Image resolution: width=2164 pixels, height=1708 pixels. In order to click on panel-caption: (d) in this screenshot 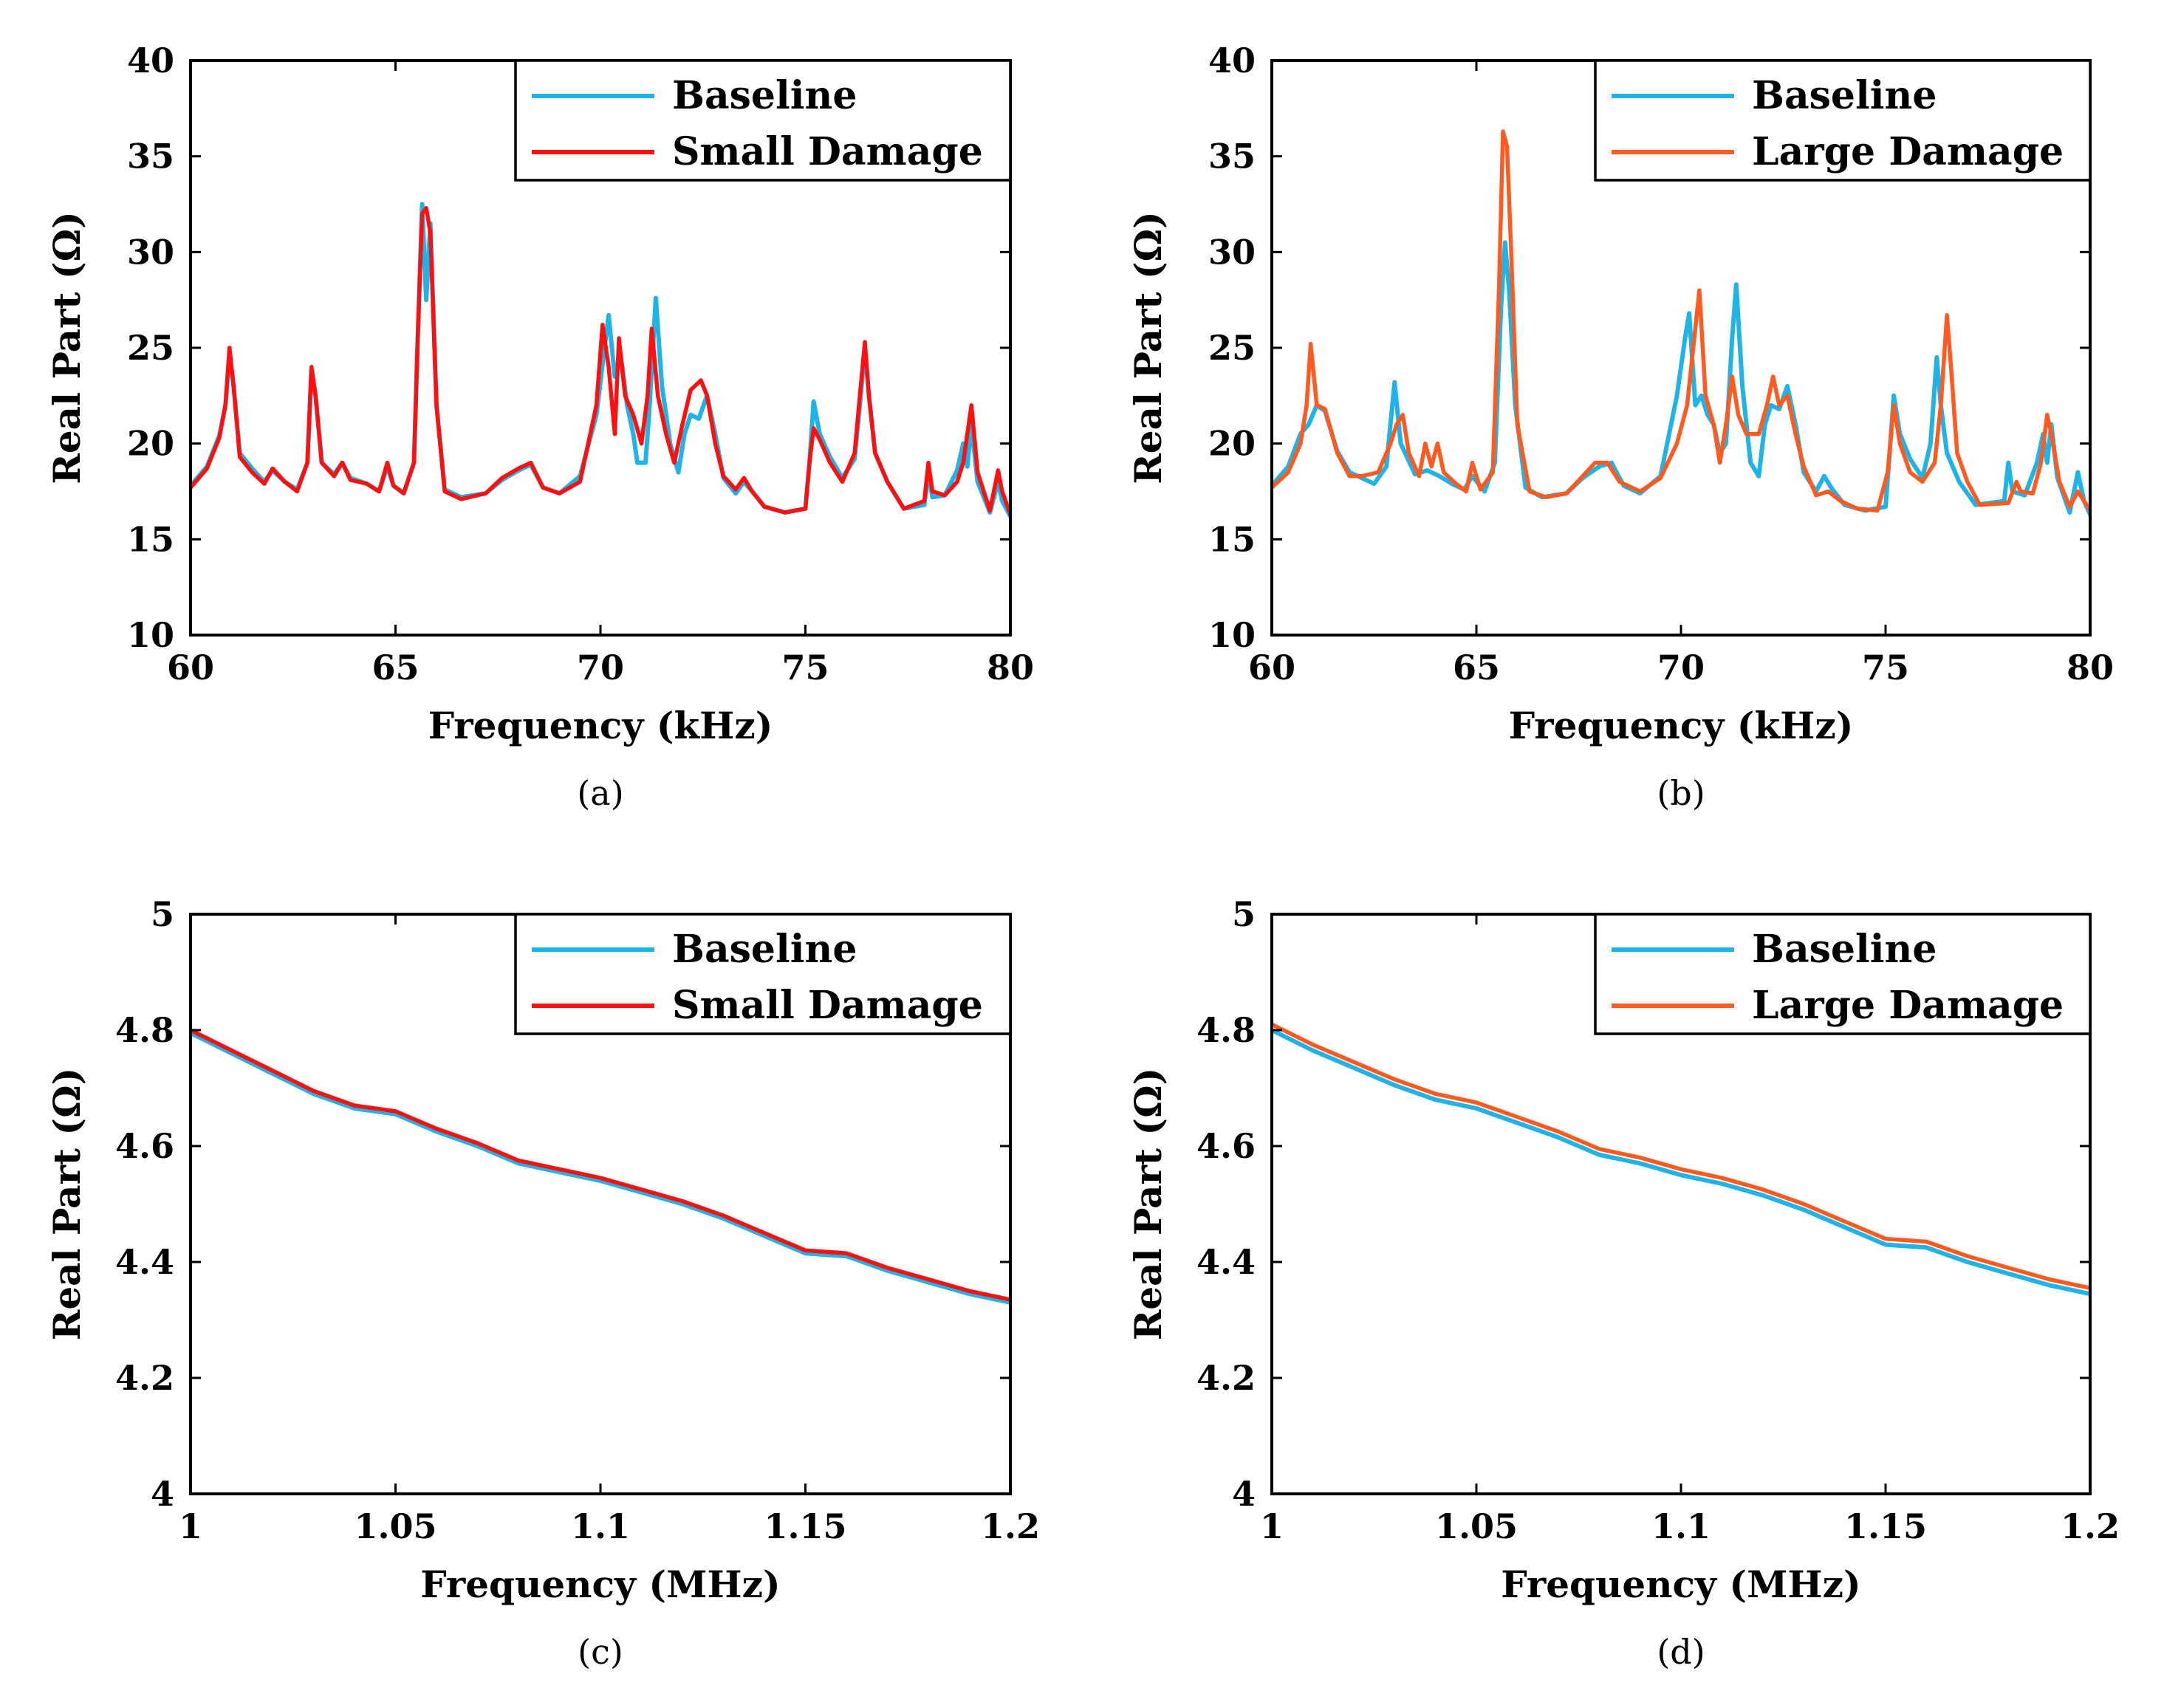, I will do `click(1681, 1652)`.